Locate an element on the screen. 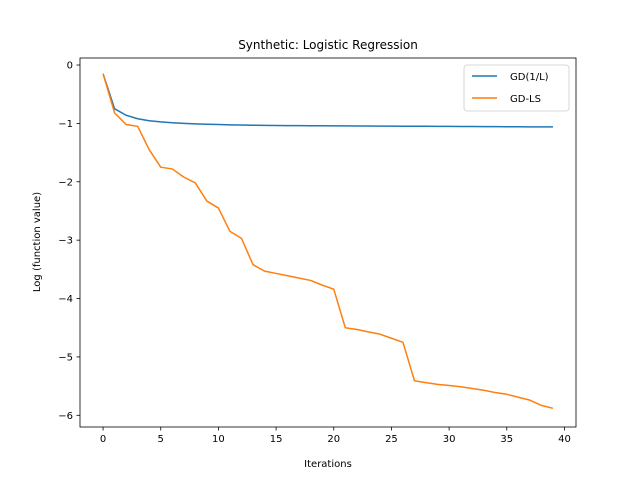  x-axis-label: Iterations is located at coordinates (328, 464).